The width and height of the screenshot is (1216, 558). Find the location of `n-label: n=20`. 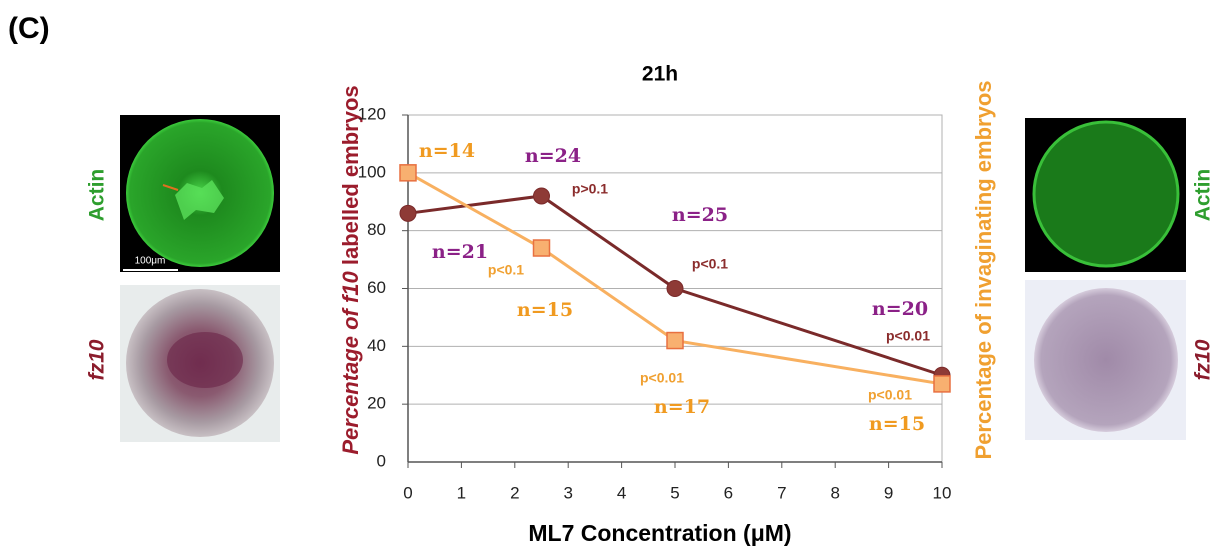

n-label: n=20 is located at coordinates (900, 309).